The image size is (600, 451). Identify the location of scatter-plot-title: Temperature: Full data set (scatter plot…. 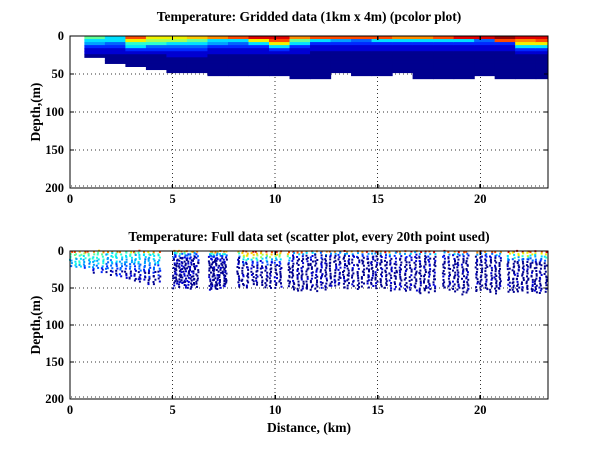
(309, 236).